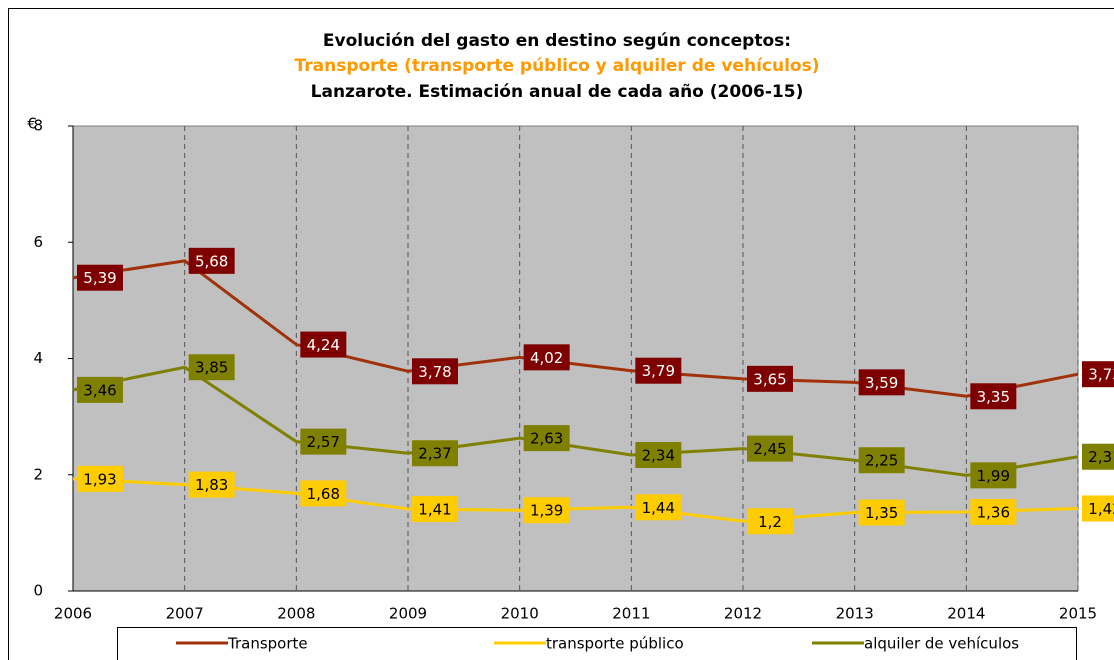  Describe the element at coordinates (408, 614) in the screenshot. I see `x-tick-label: 2009` at that location.